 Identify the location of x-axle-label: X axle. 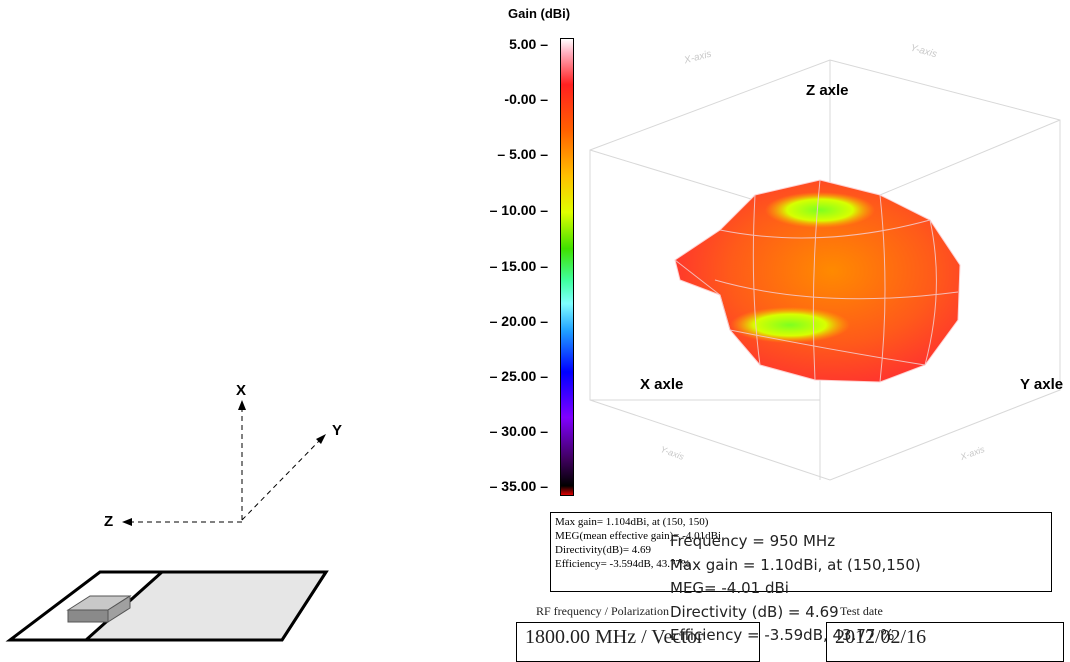
(662, 384).